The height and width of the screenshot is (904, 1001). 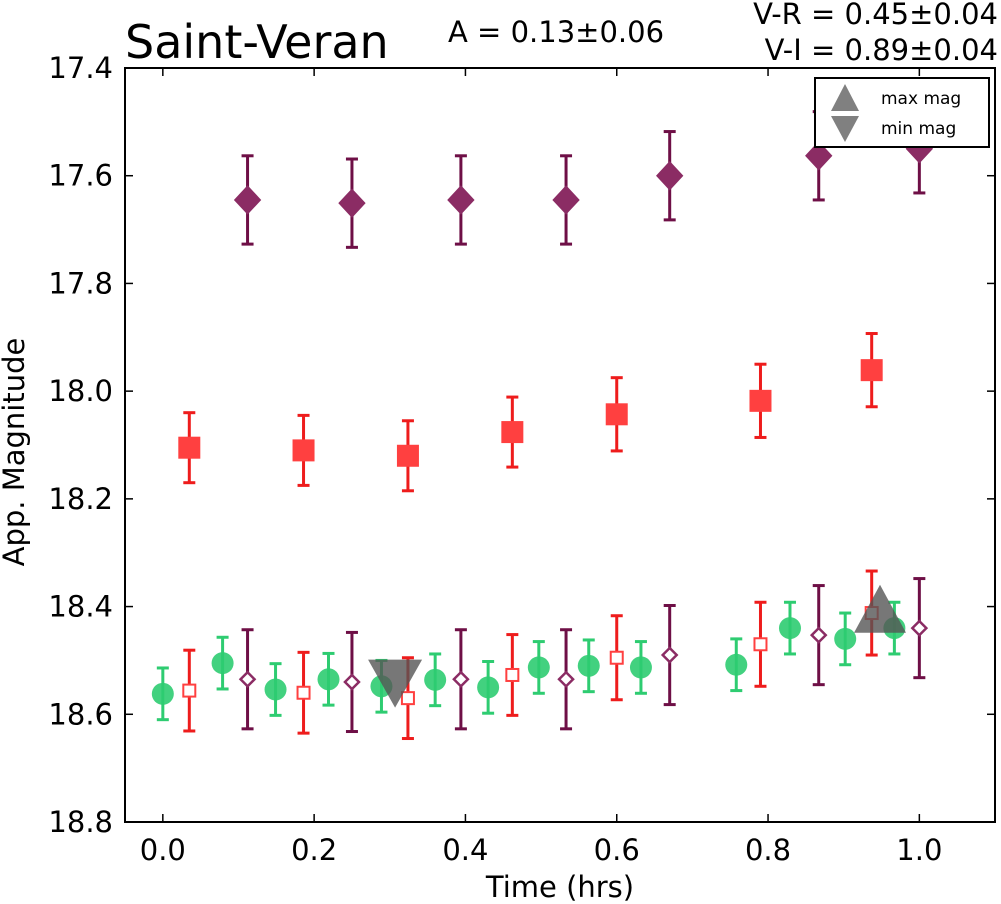 What do you see at coordinates (881, 50) in the screenshot?
I see `v-i-annotation: V-I = 0.89±0.04` at bounding box center [881, 50].